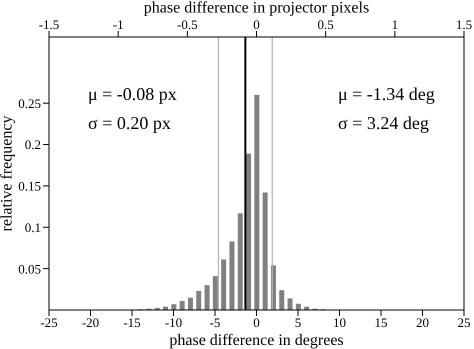  What do you see at coordinates (118, 24) in the screenshot?
I see `x2-tick-label: -1` at bounding box center [118, 24].